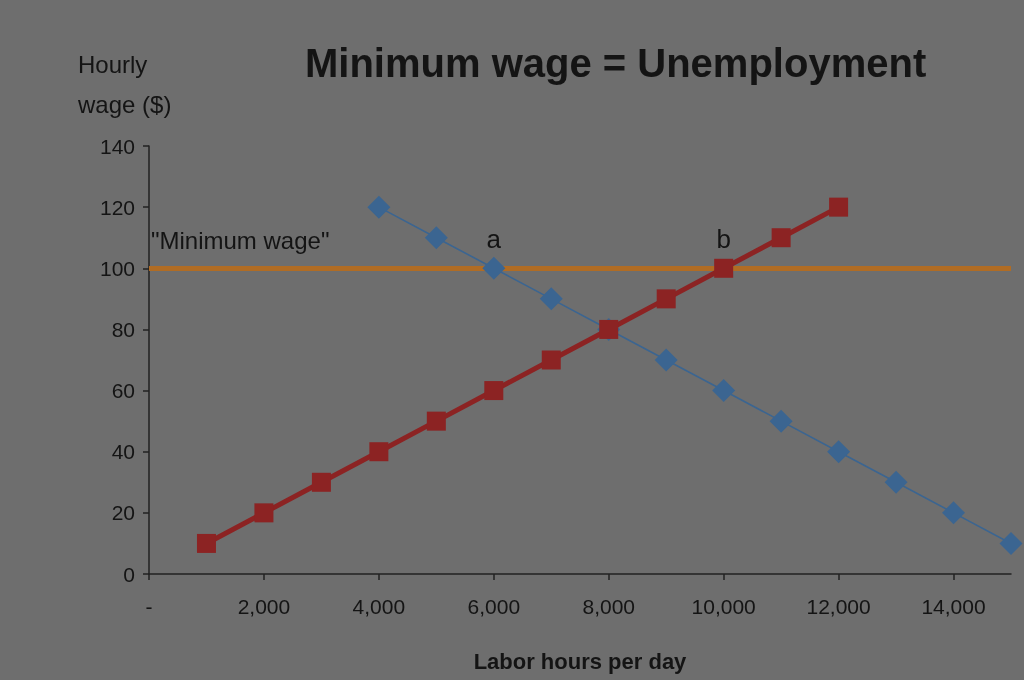  I want to click on y-tick-label: 100, so click(117, 268).